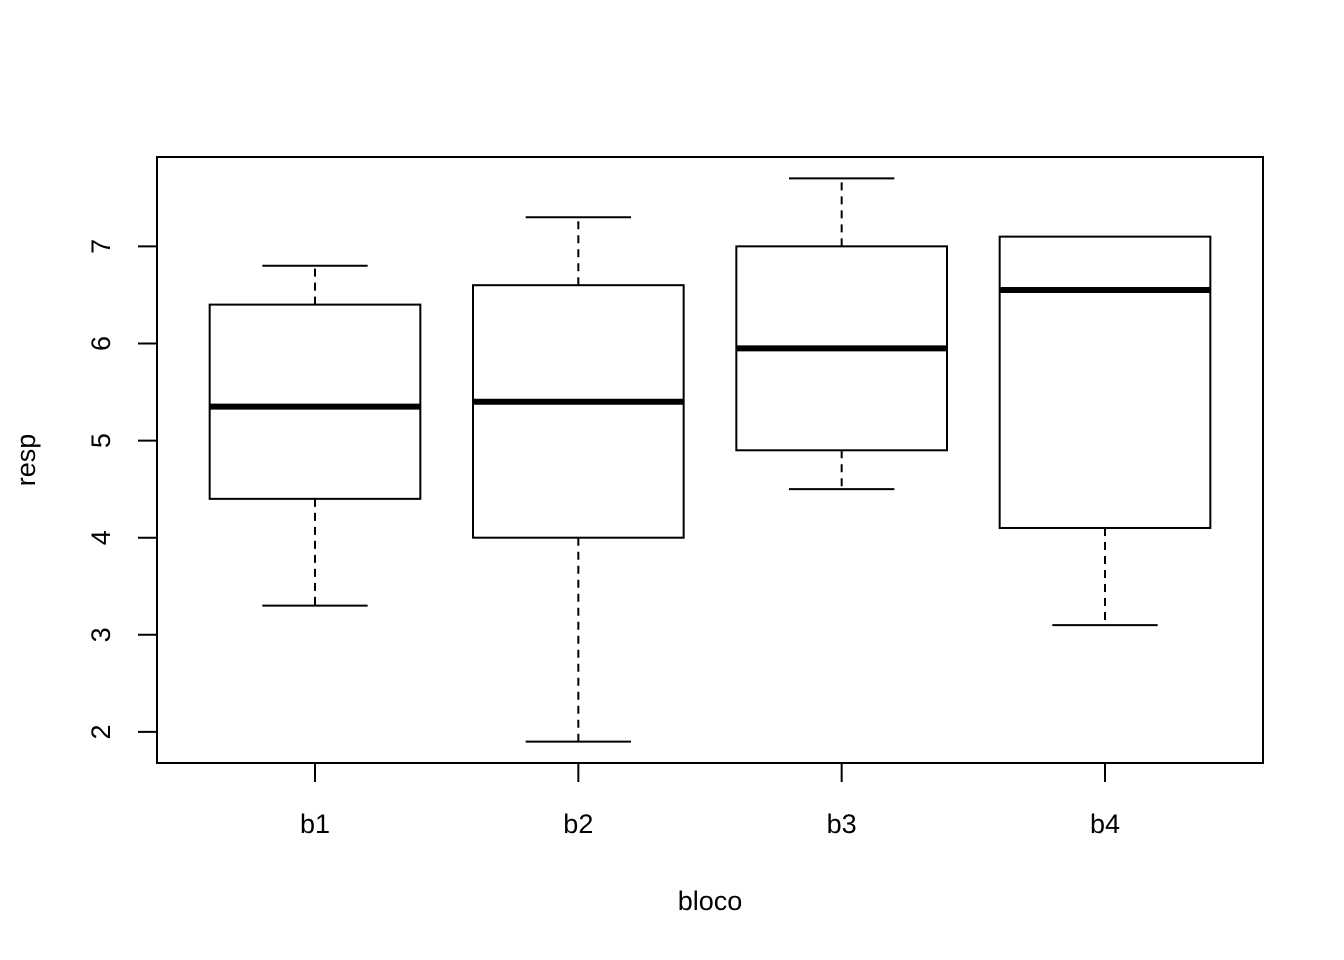 This screenshot has width=1344, height=960. Describe the element at coordinates (101, 537) in the screenshot. I see `y-tick-label-4: 4` at that location.